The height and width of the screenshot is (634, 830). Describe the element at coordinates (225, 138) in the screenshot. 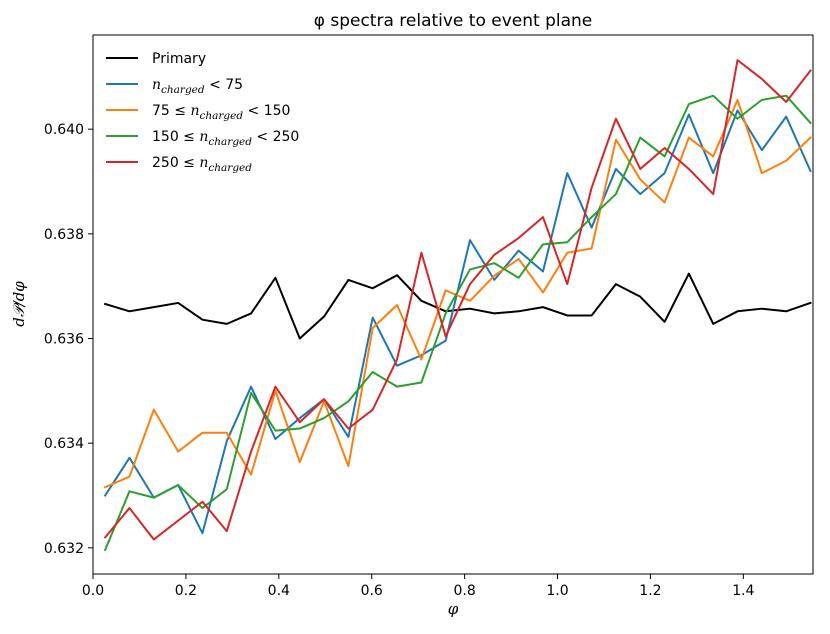

I see `legend-label-3: 150 ≤ ncharged < 250` at that location.